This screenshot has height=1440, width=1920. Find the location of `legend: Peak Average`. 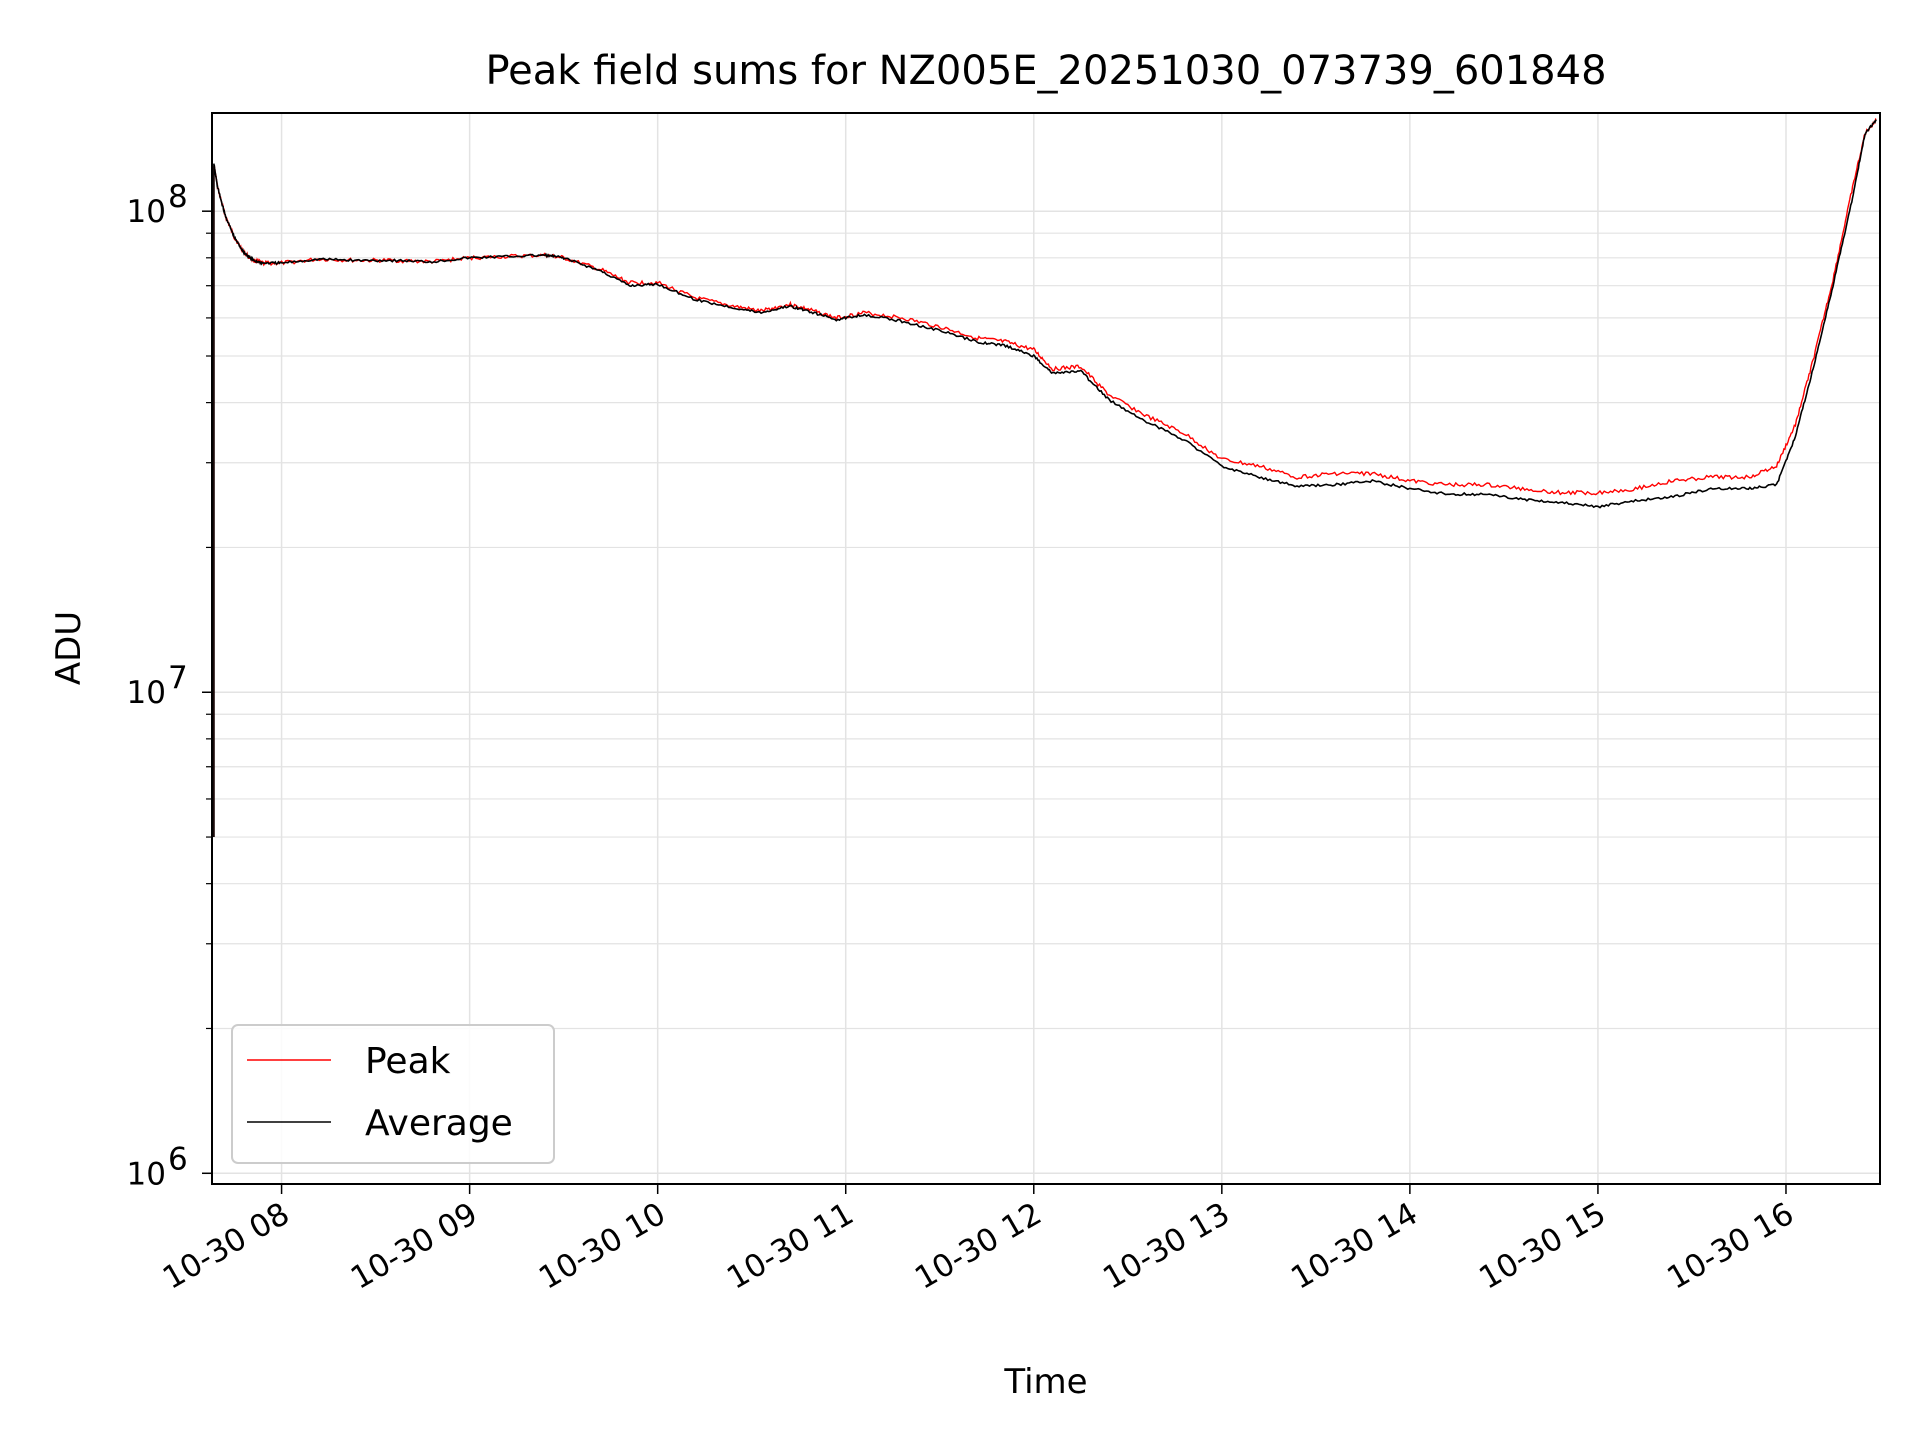

legend: Peak Average is located at coordinates (393, 1094).